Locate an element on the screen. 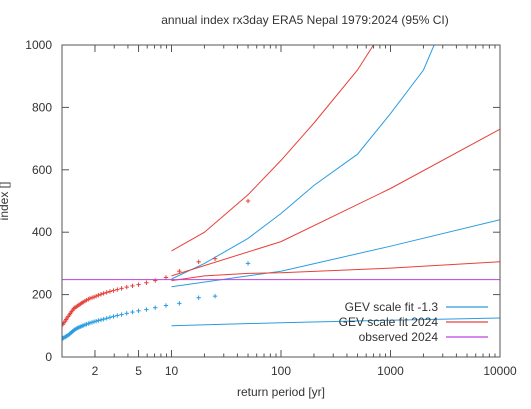 This screenshot has height=409, width=531. x-tick-label-0: 2 is located at coordinates (95, 371).